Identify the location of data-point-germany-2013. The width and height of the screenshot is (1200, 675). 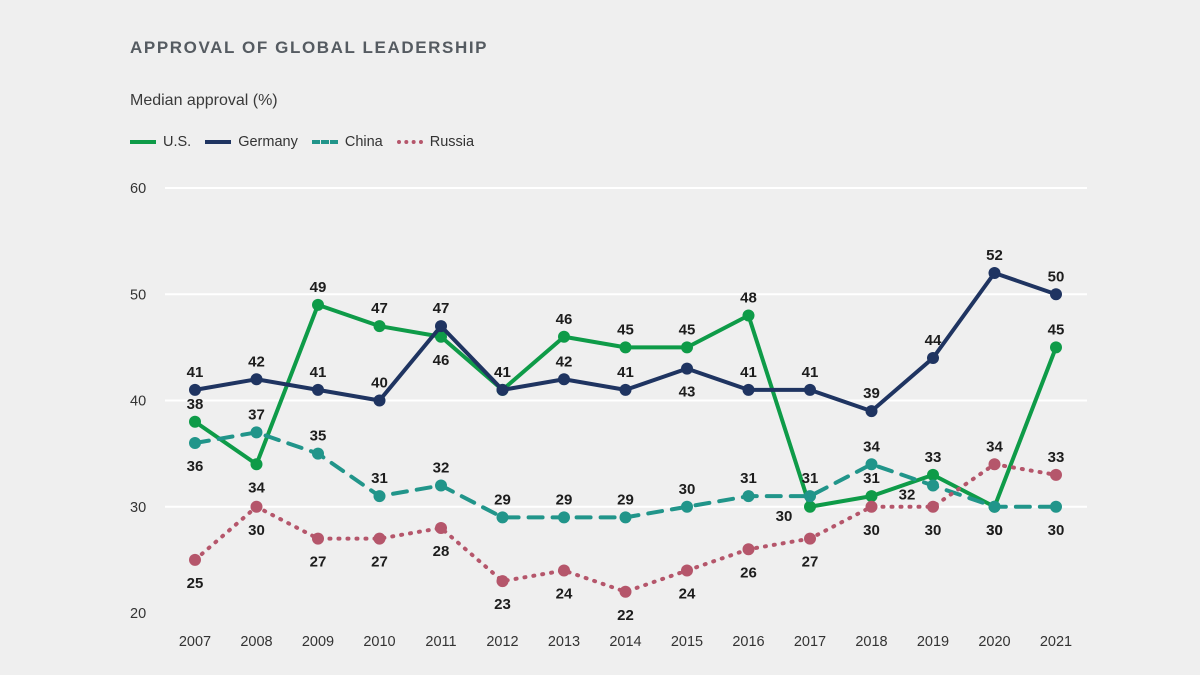
(564, 379).